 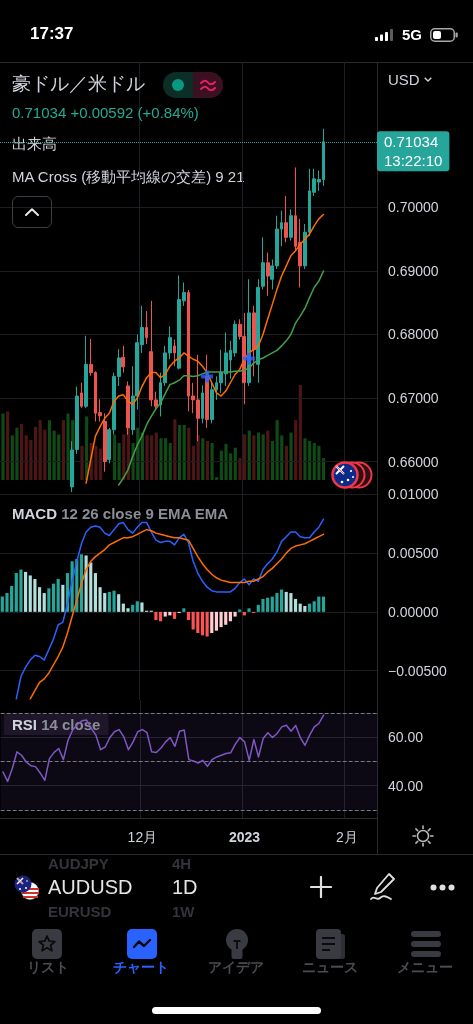 What do you see at coordinates (142, 837) in the screenshot?
I see `x-tick-label: 12月` at bounding box center [142, 837].